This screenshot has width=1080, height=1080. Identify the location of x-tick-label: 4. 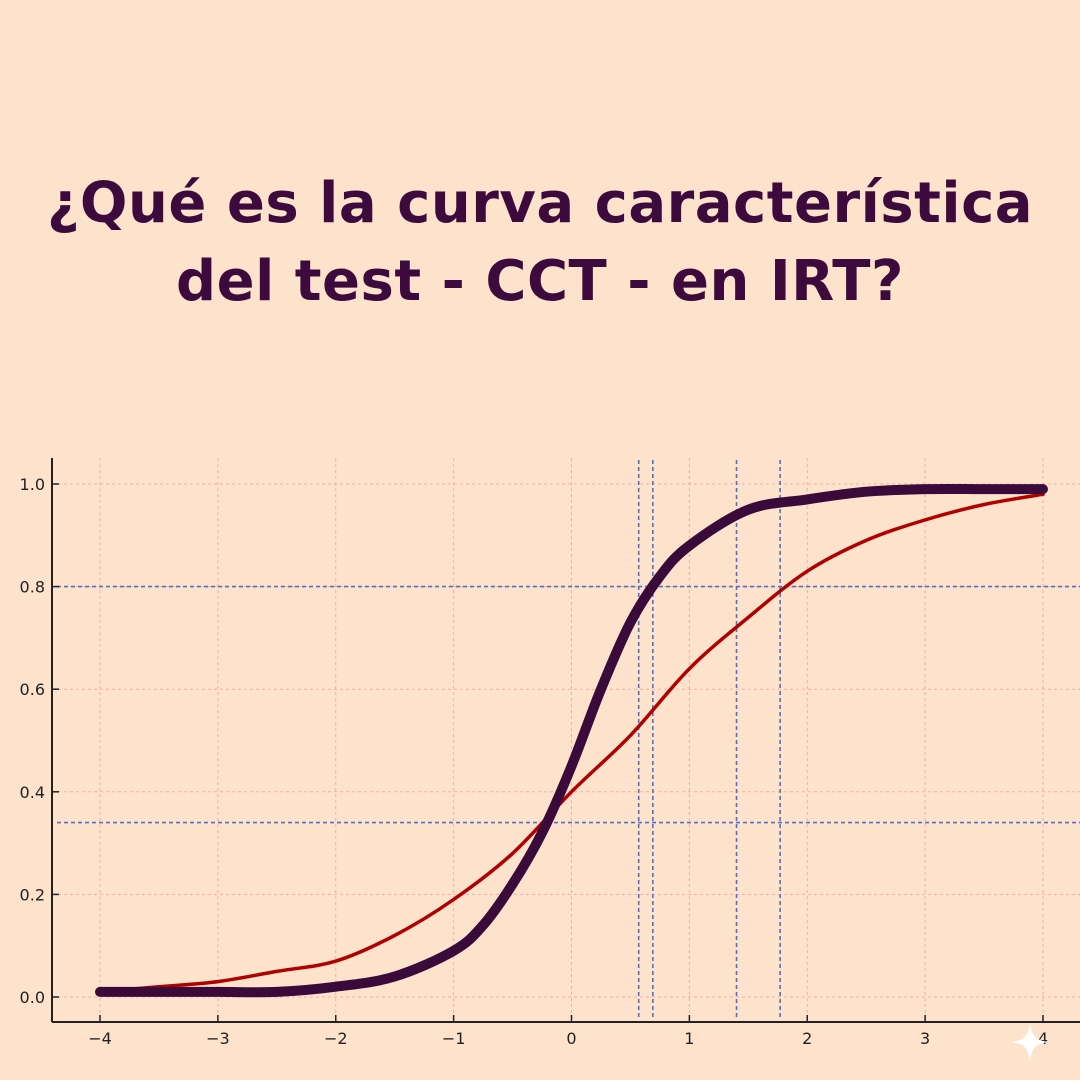
(1043, 1038).